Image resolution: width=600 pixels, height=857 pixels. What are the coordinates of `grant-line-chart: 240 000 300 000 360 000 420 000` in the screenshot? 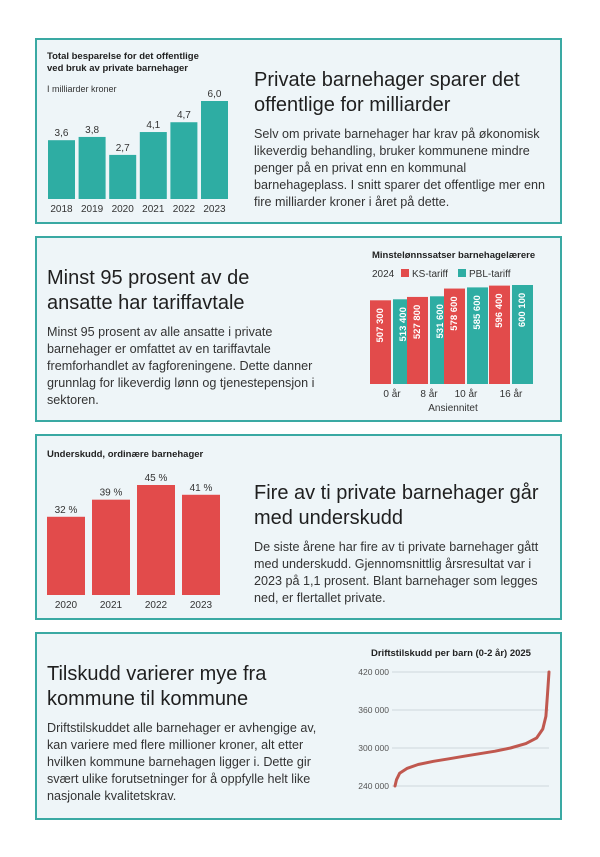 It's located at (454, 729).